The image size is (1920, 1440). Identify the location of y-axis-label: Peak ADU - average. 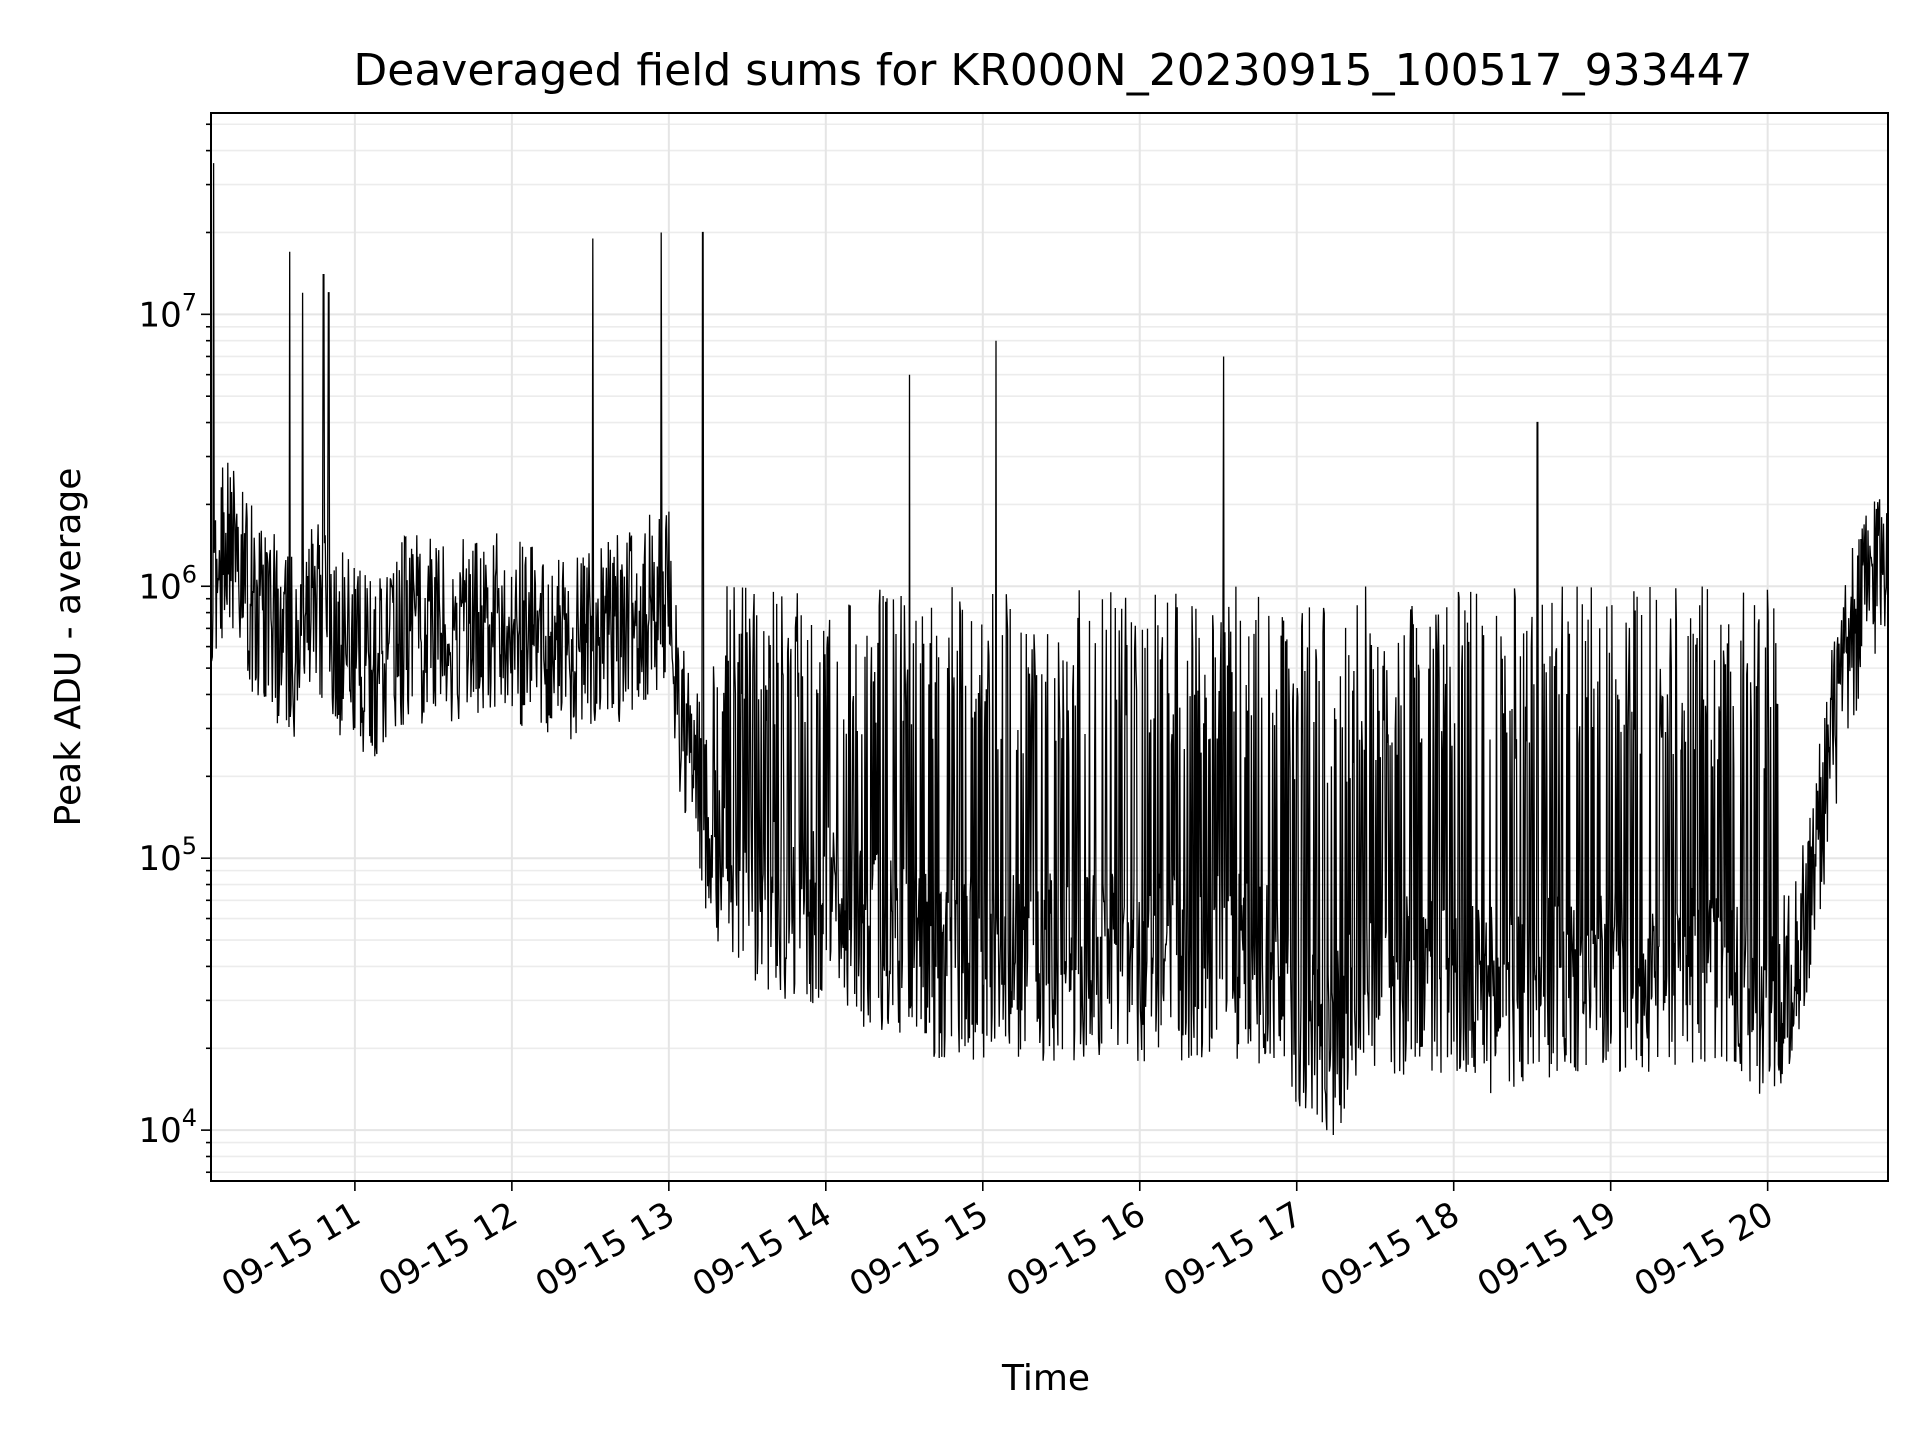
(68, 647).